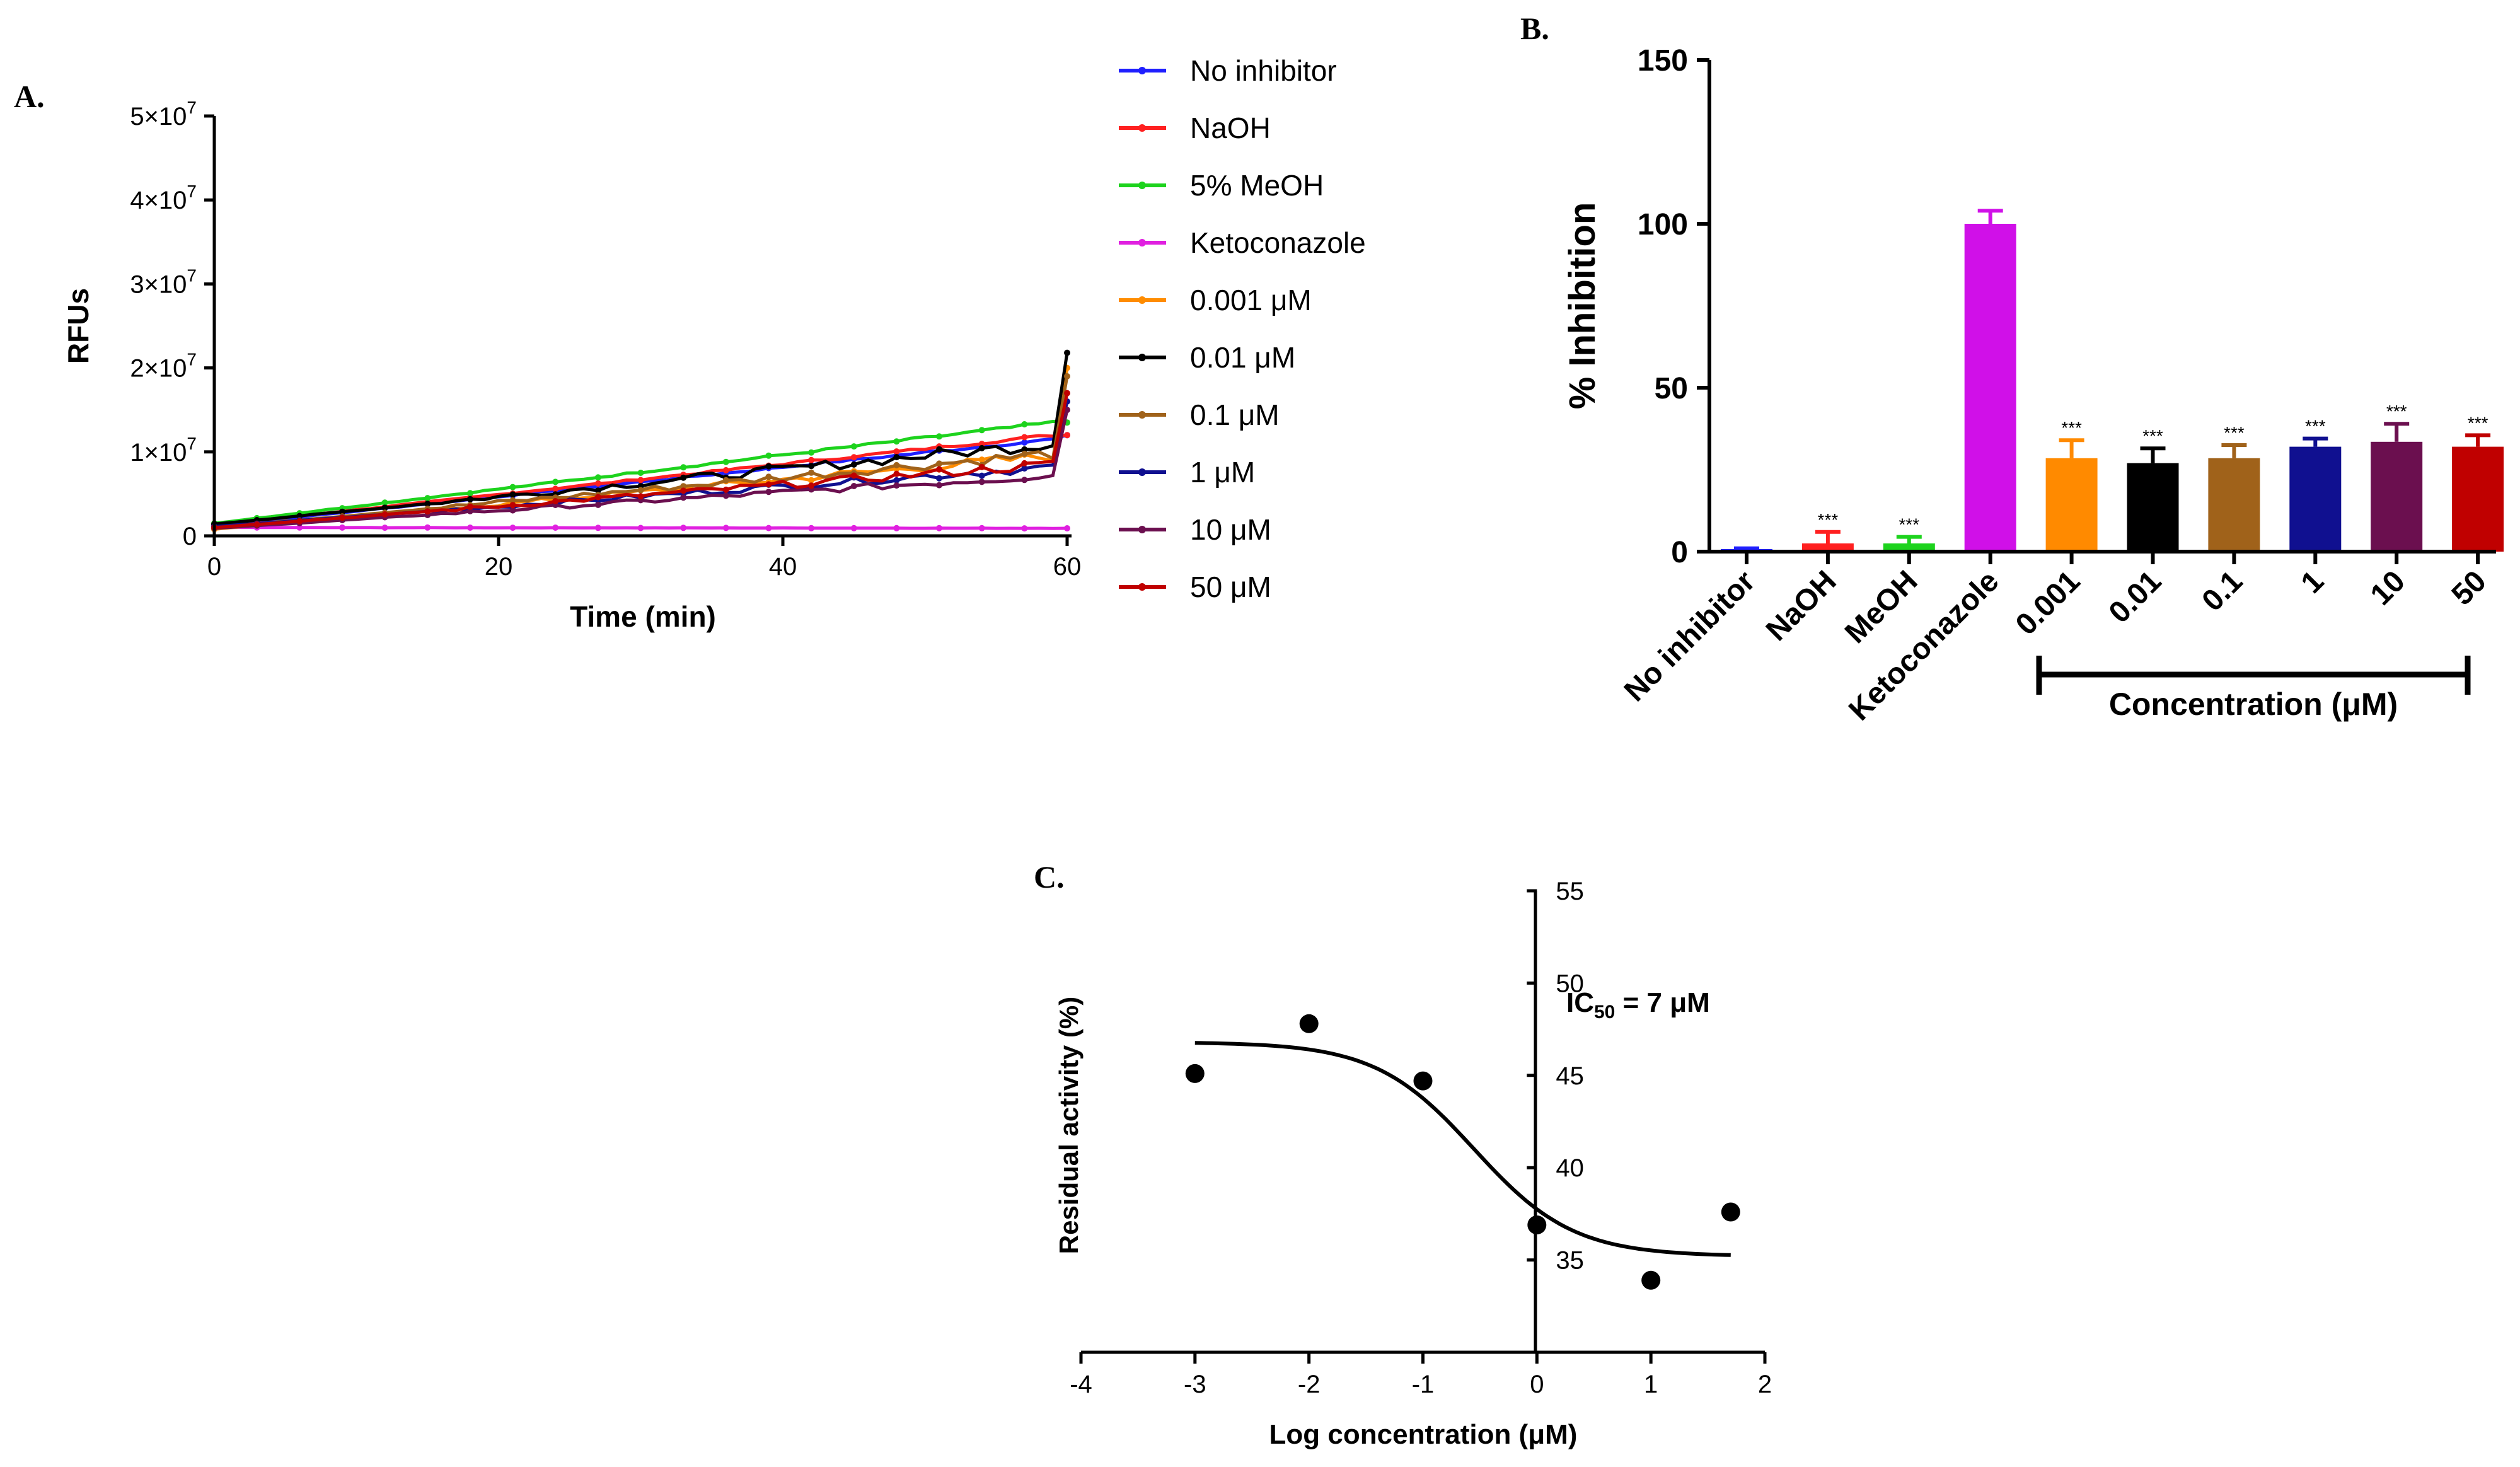 The height and width of the screenshot is (1467, 2520). I want to click on panel-c-x-ticks: -4 -3 -2 -1 0 1 2, so click(1421, 1375).